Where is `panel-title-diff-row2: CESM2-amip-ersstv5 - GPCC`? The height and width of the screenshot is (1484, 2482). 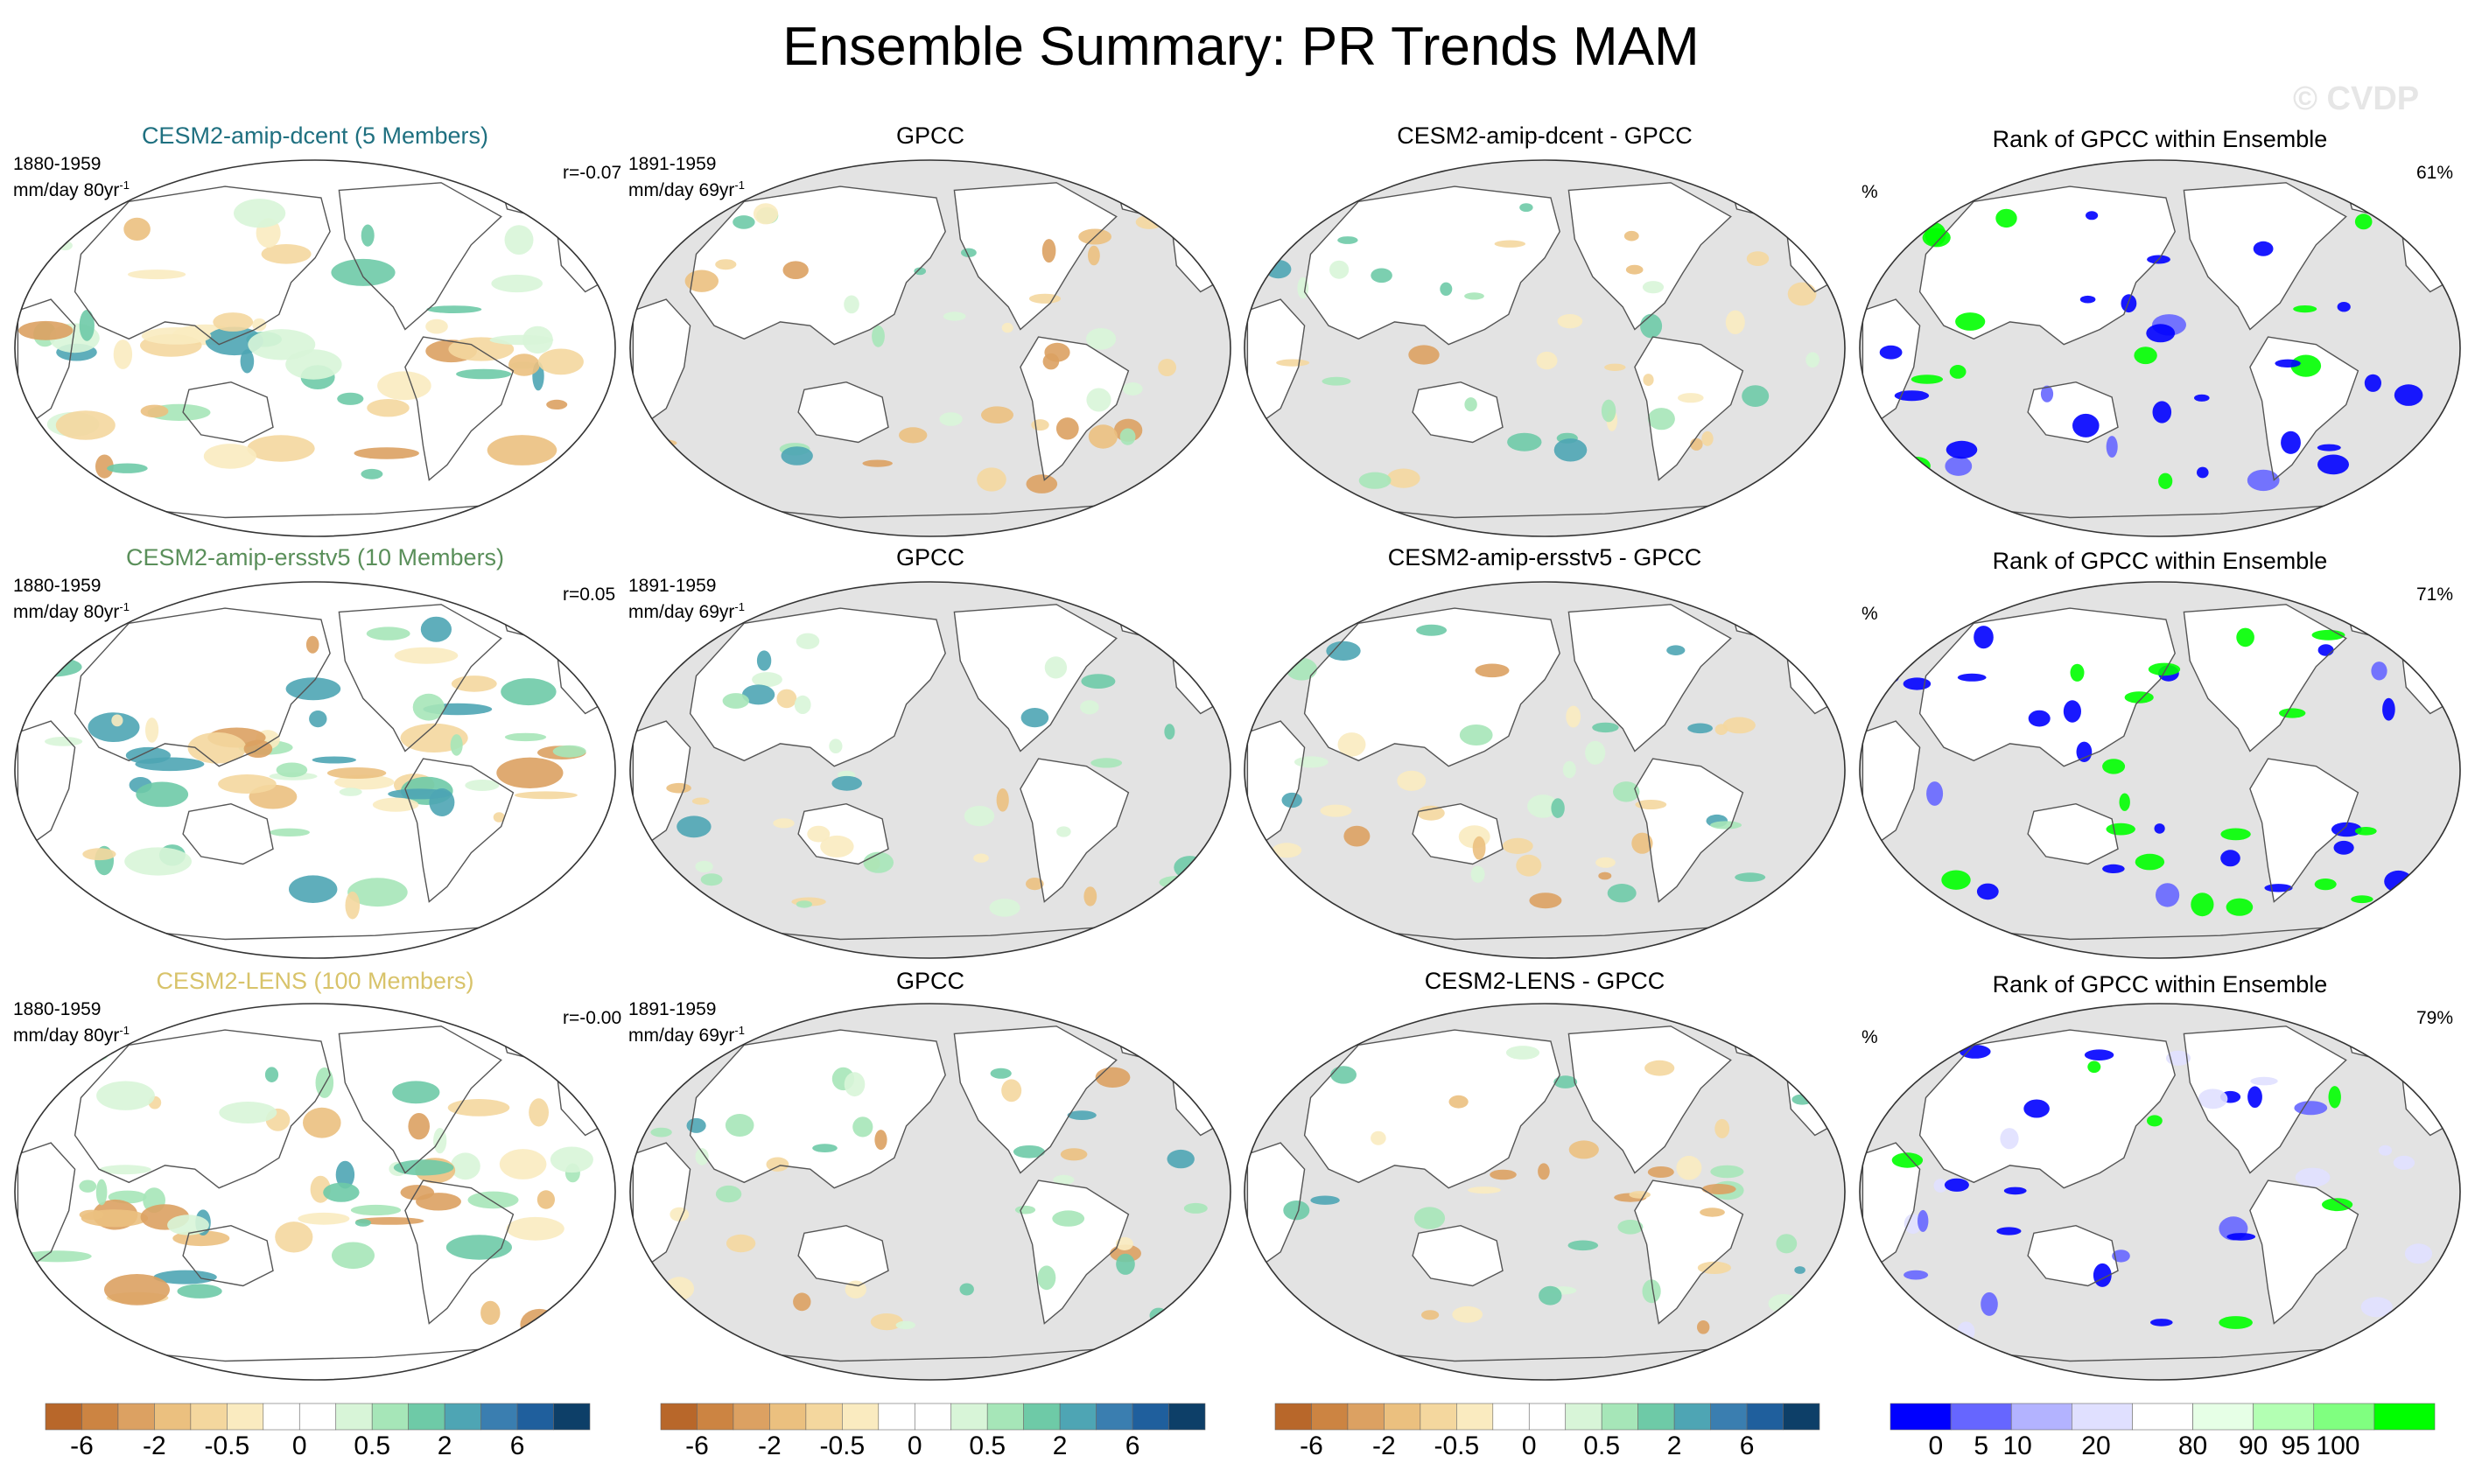 panel-title-diff-row2: CESM2-amip-ersstv5 - GPCC is located at coordinates (1544, 557).